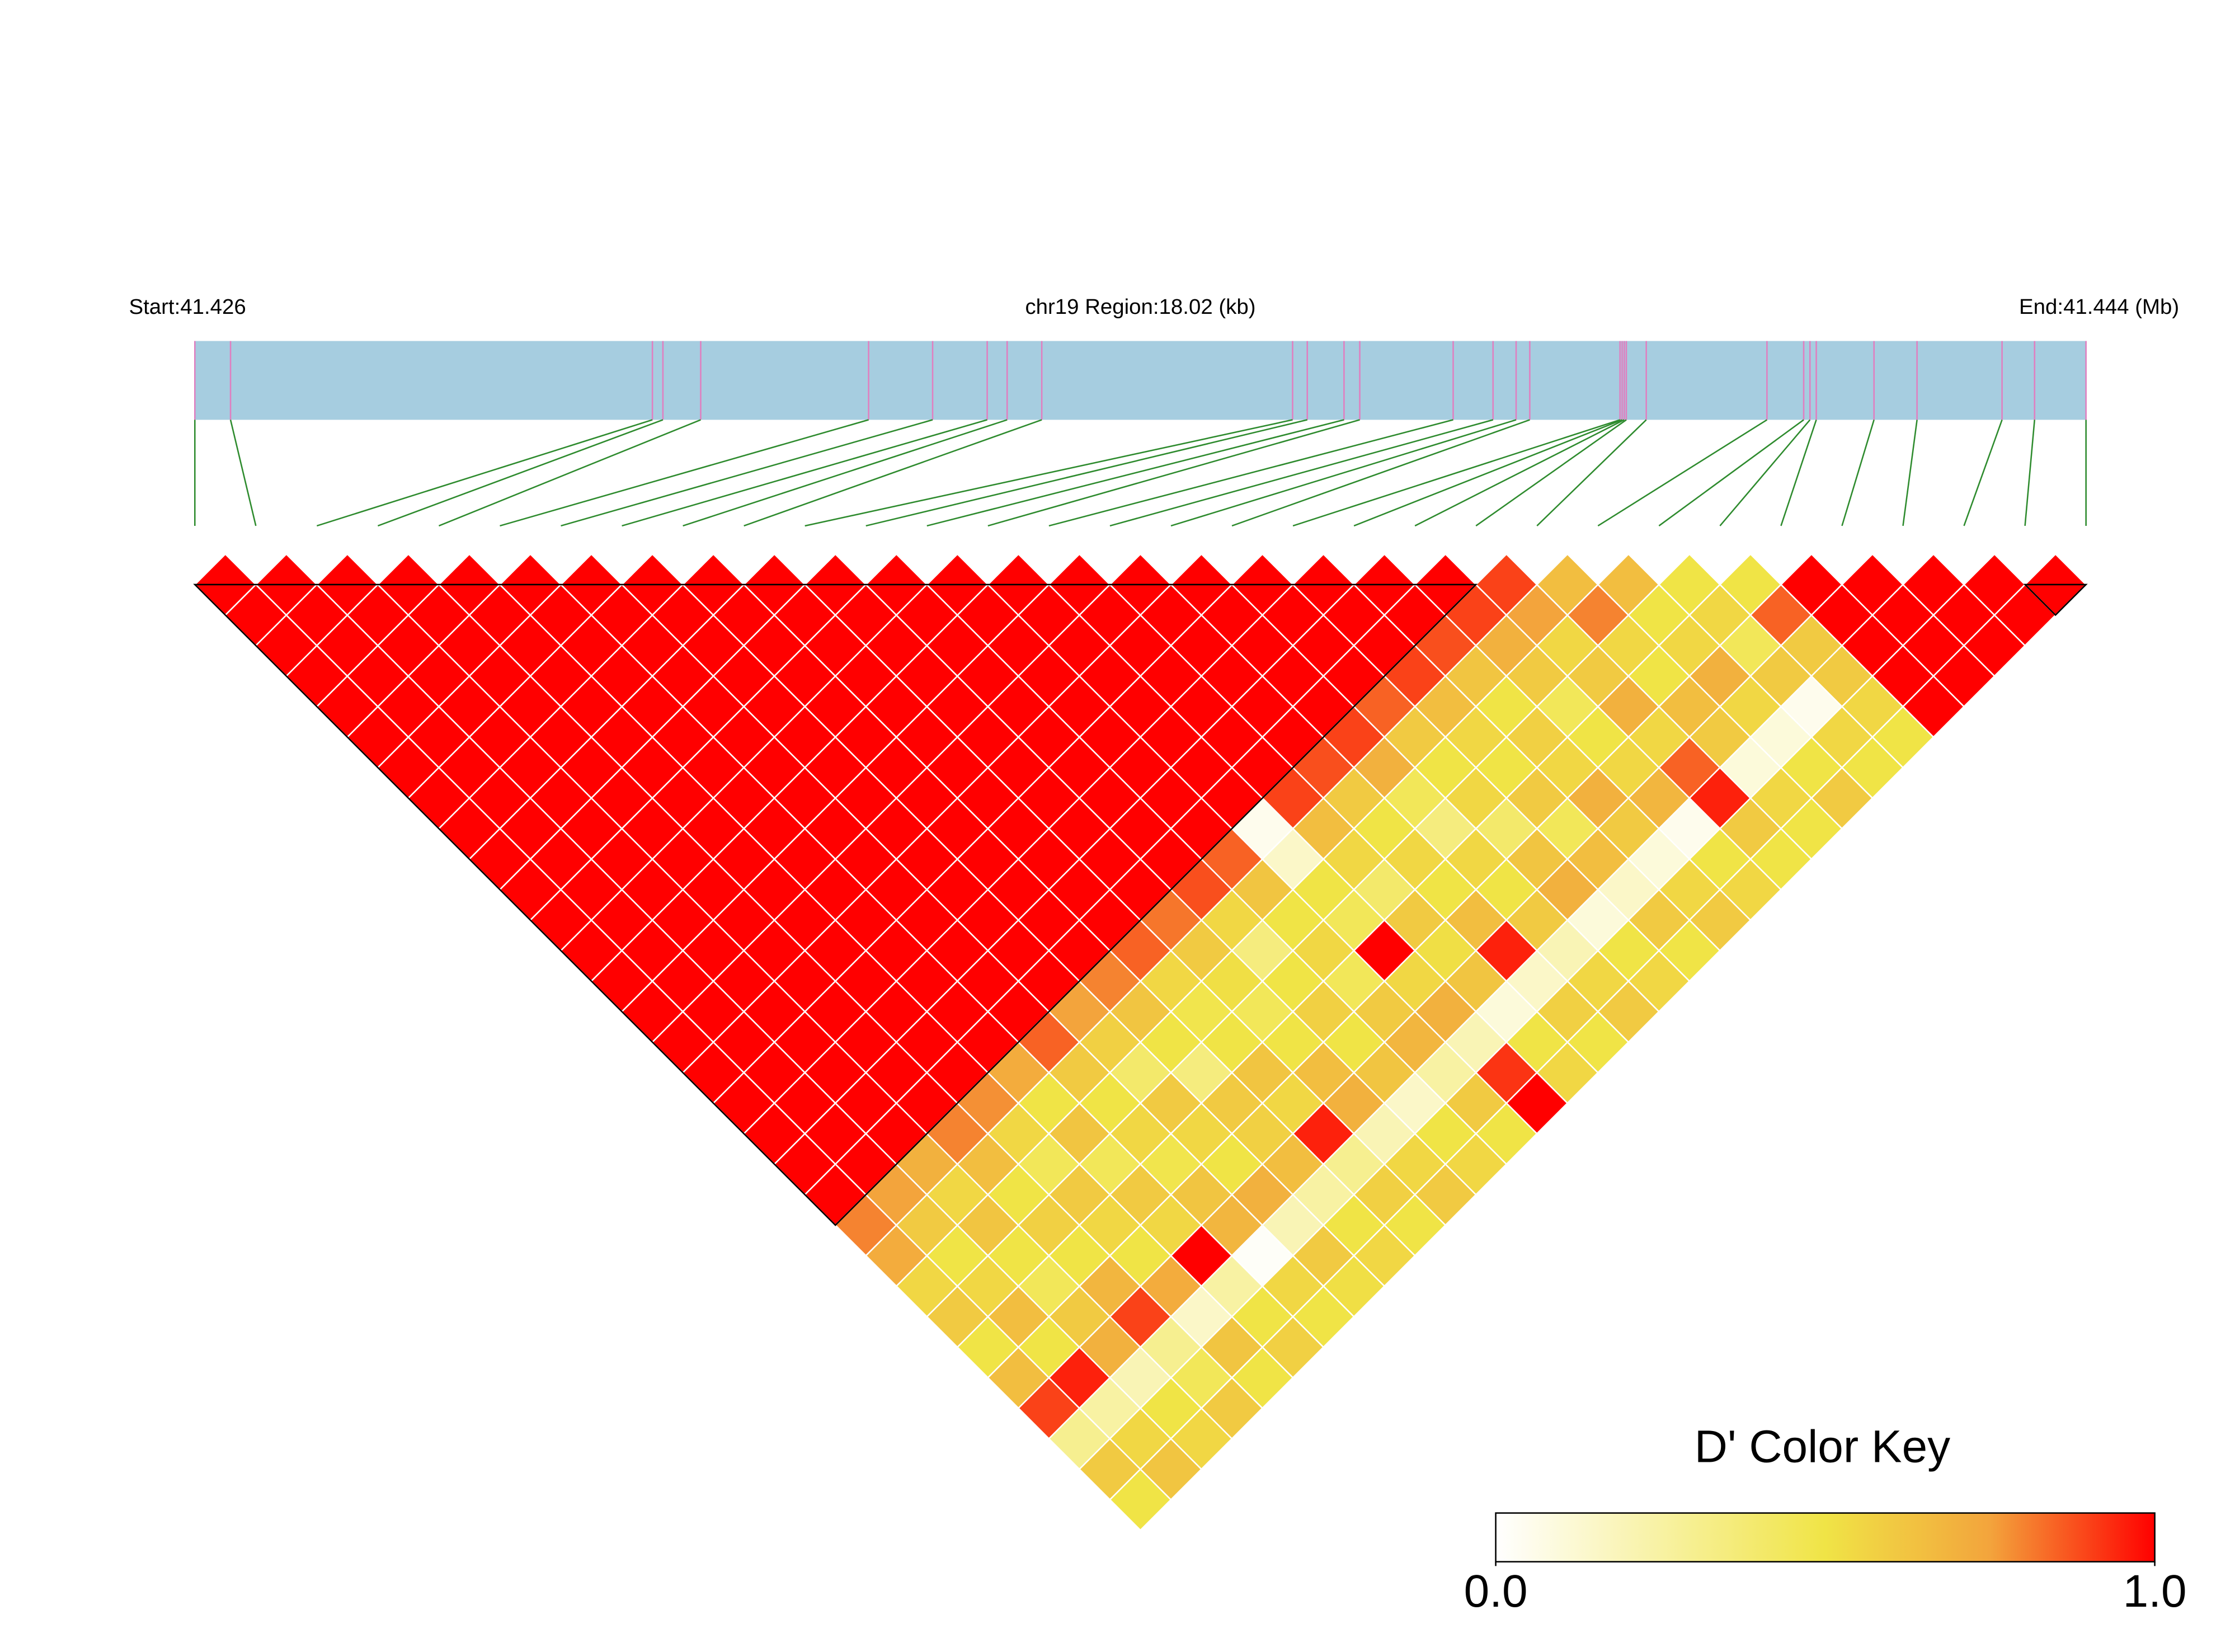 The image size is (2235, 1652). Describe the element at coordinates (2099, 307) in the screenshot. I see `end-label: End:41.444 (Mb)` at that location.